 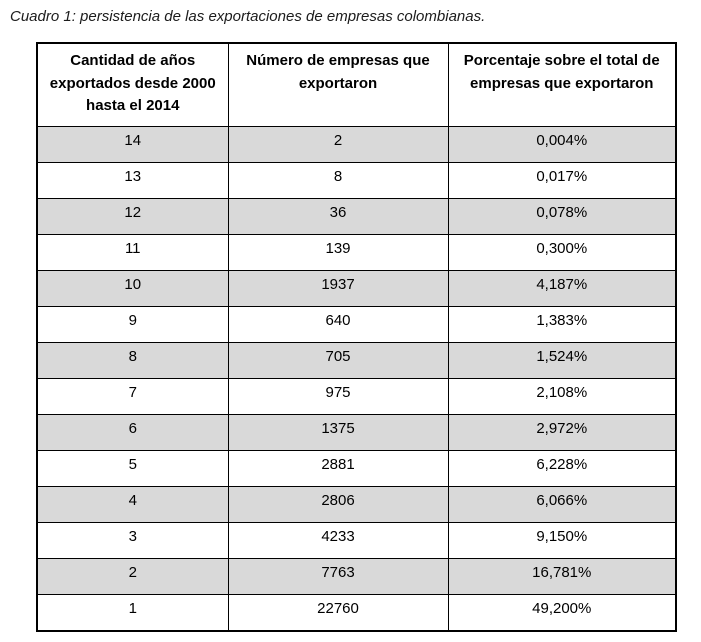 What do you see at coordinates (562, 576) in the screenshot?
I see `percentage-cell: 16,781%` at bounding box center [562, 576].